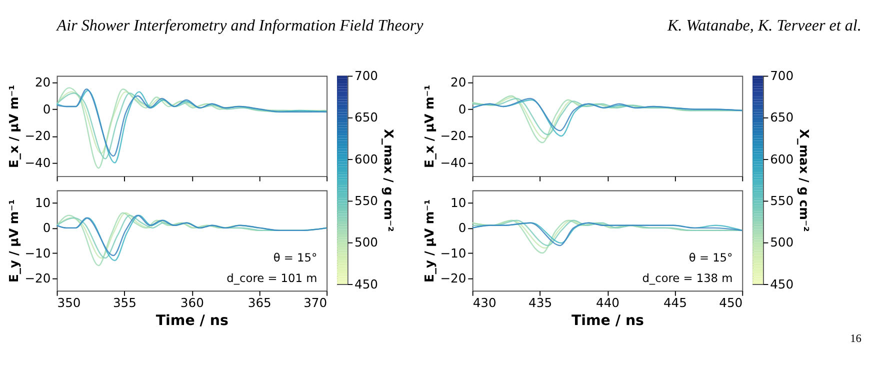  What do you see at coordinates (260, 303) in the screenshot?
I see `x-tick-label: 365` at bounding box center [260, 303].